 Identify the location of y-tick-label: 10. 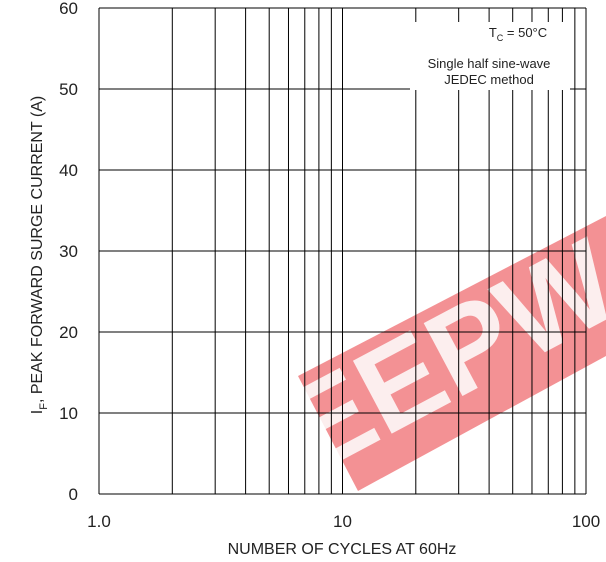
(68, 413).